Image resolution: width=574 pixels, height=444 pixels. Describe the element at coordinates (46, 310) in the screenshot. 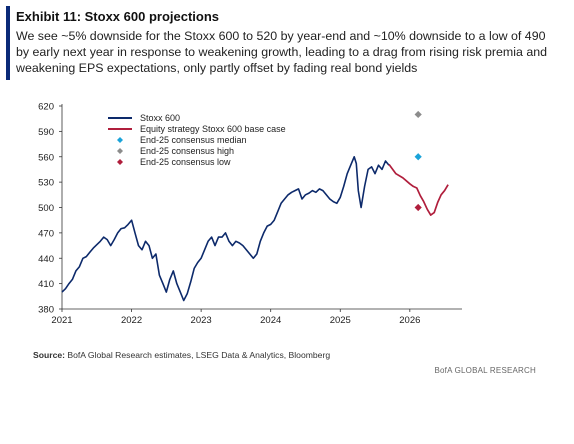

I see `y-tick-label: 380` at that location.